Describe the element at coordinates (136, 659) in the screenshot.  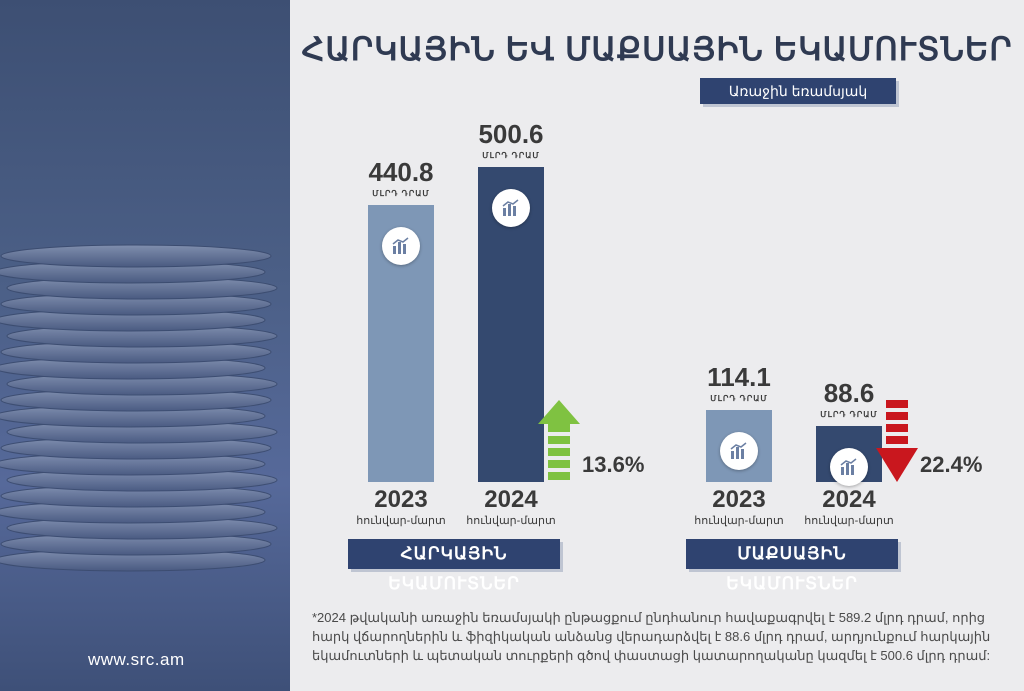
I see `website-url: www.src.am` at that location.